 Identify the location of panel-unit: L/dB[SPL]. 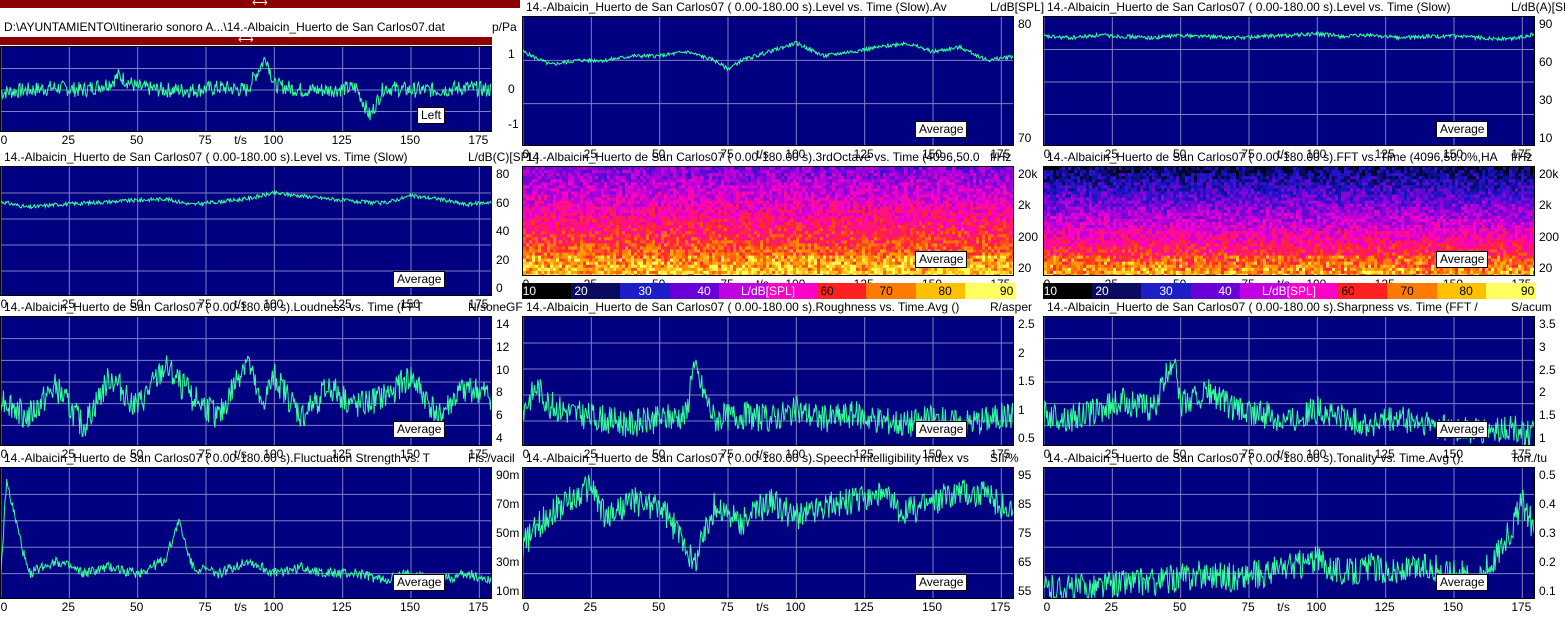
(1017, 7).